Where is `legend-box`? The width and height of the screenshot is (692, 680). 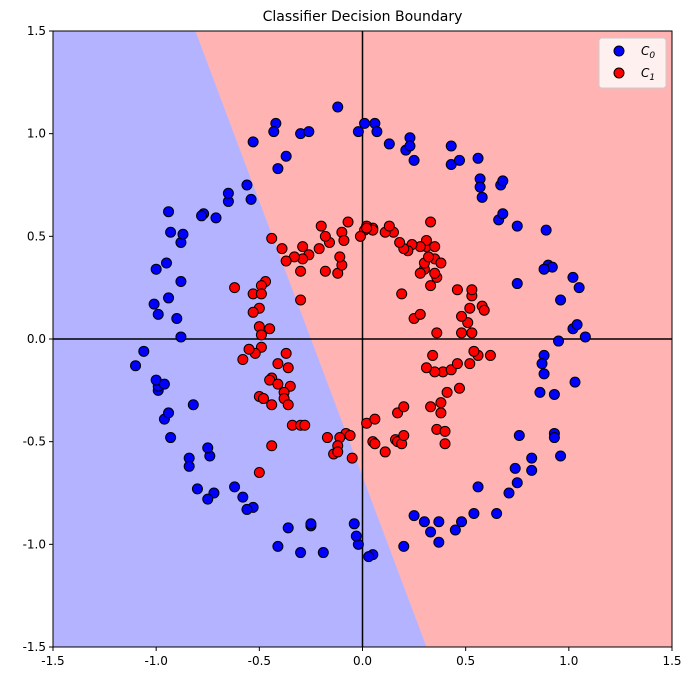 legend-box is located at coordinates (632, 63).